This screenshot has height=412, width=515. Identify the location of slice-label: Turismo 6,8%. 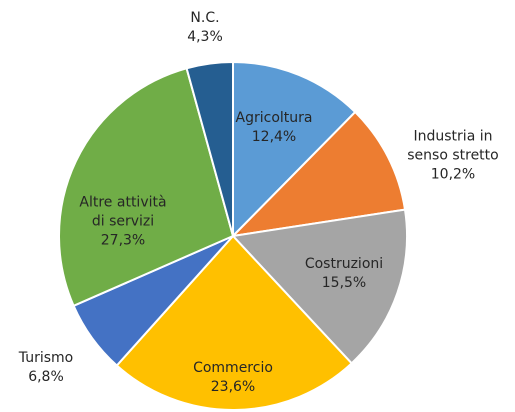
(46, 368).